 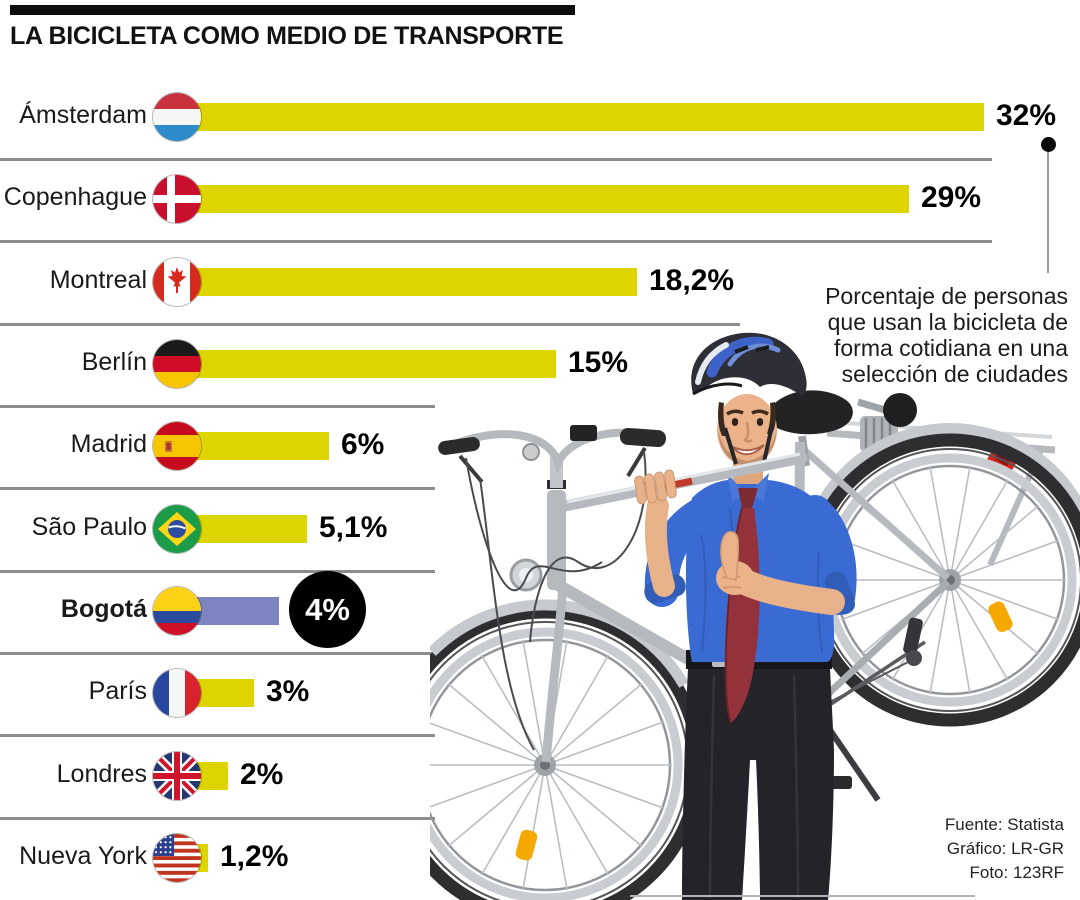 What do you see at coordinates (177, 528) in the screenshot?
I see `brazil-flag-icon` at bounding box center [177, 528].